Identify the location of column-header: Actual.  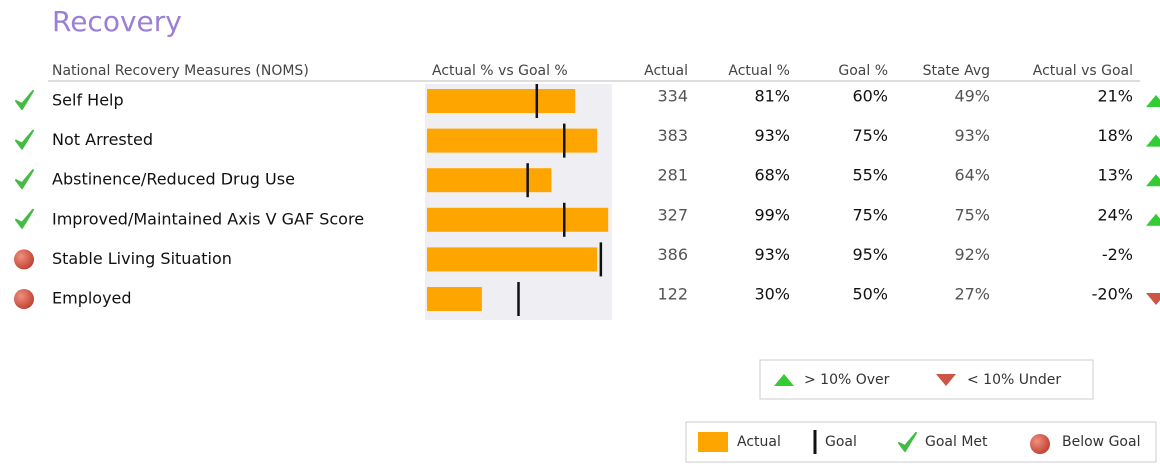
(666, 71).